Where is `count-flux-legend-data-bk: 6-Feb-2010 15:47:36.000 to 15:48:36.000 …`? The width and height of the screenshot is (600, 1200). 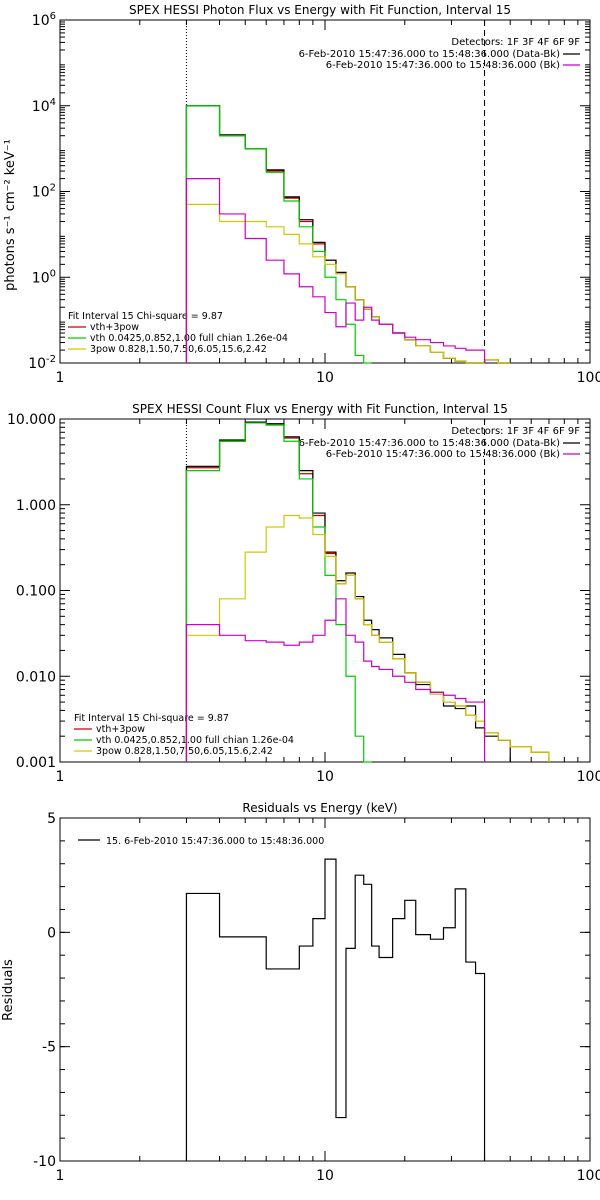
count-flux-legend-data-bk: 6-Feb-2010 15:47:36.000 to 15:48:36.000 … is located at coordinates (430, 443).